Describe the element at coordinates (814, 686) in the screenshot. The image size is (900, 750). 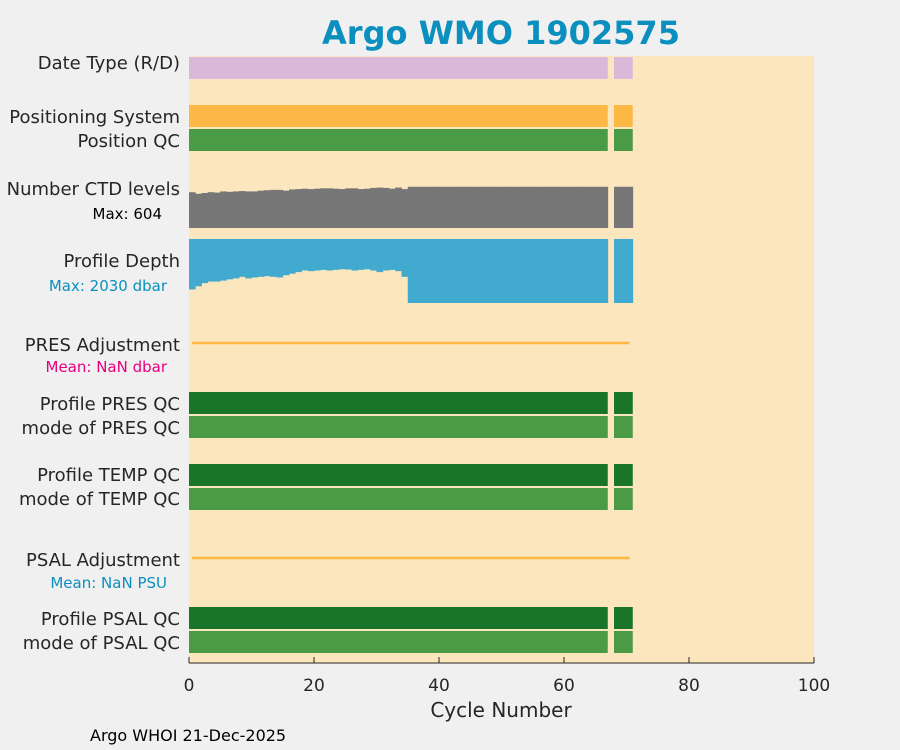
I see `x-tick-label-100: 100` at that location.